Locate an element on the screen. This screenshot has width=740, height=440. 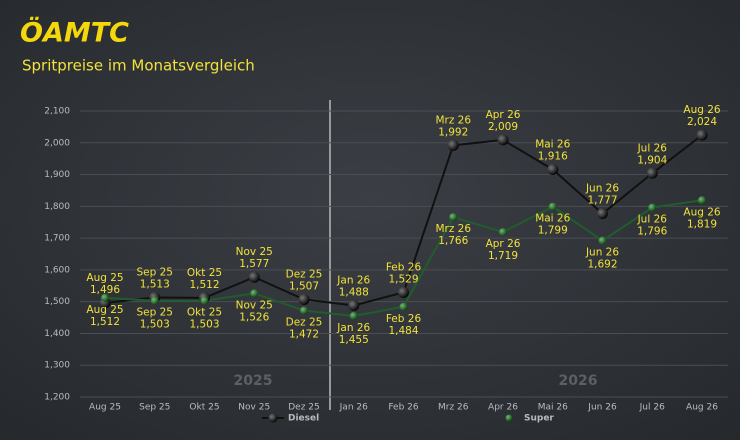
y-tick-label: 1,500 is located at coordinates (57, 302).